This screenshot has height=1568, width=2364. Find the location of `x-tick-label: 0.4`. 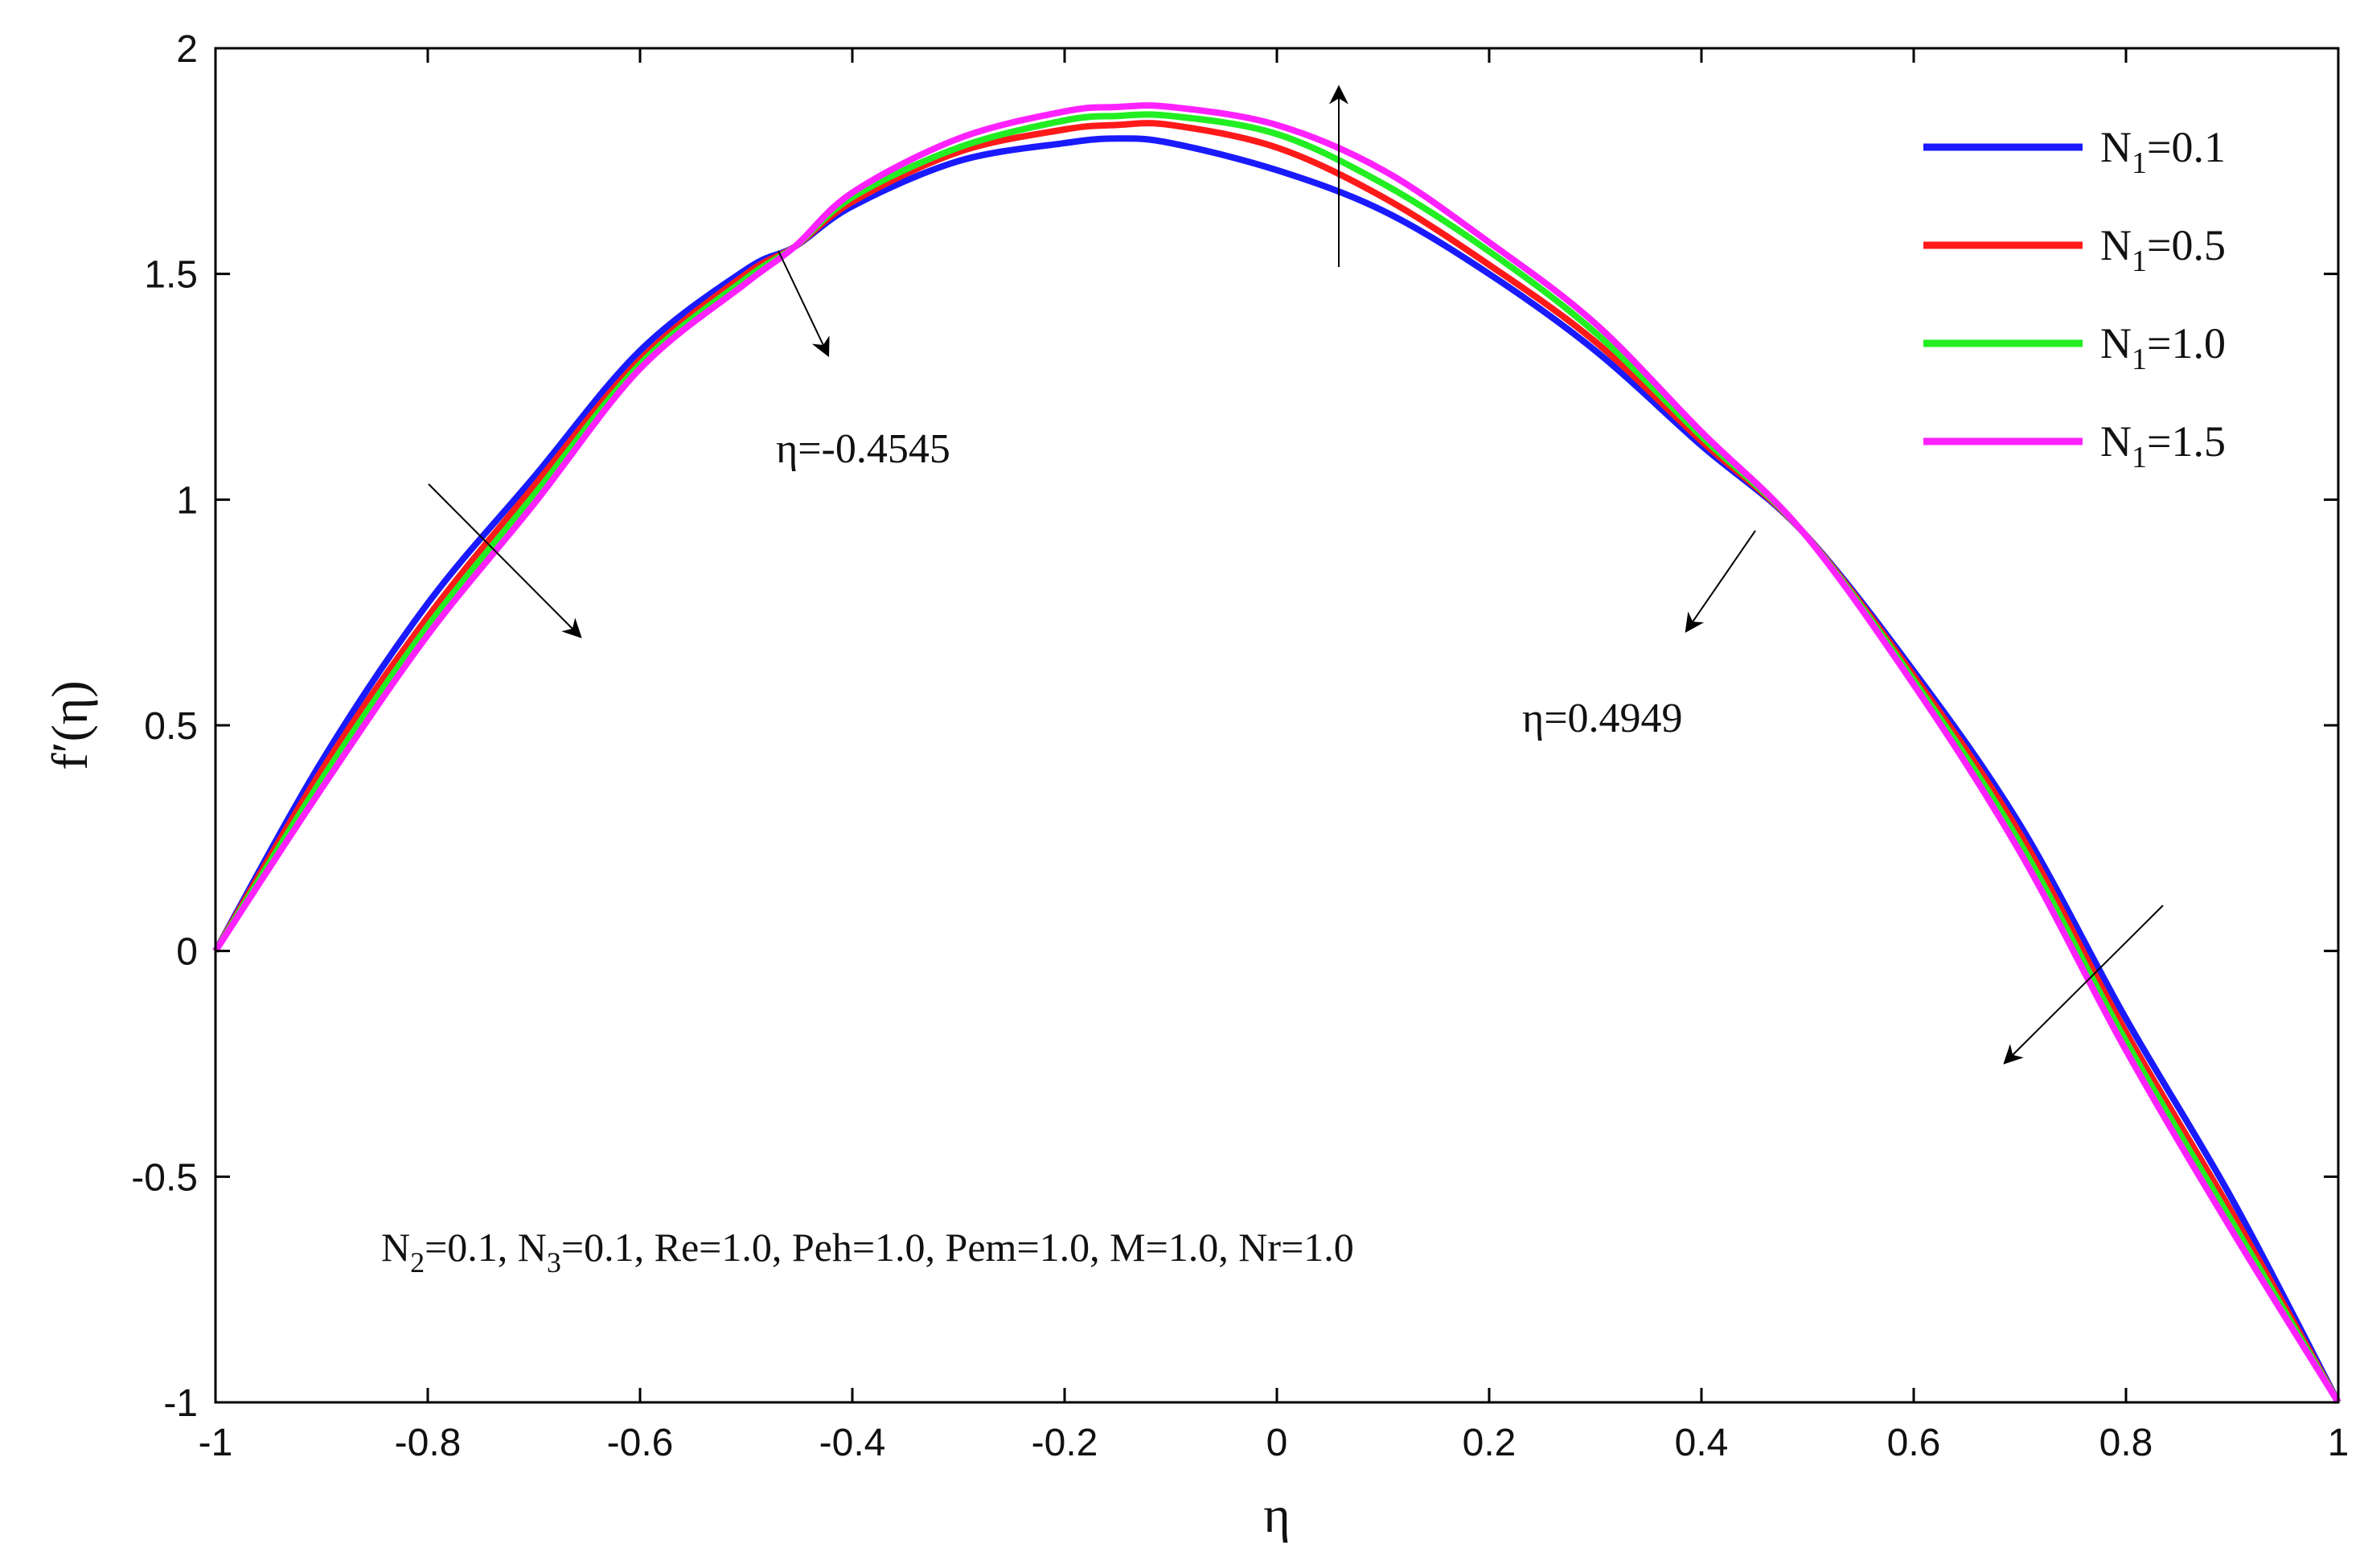

x-tick-label: 0.4 is located at coordinates (1702, 1443).